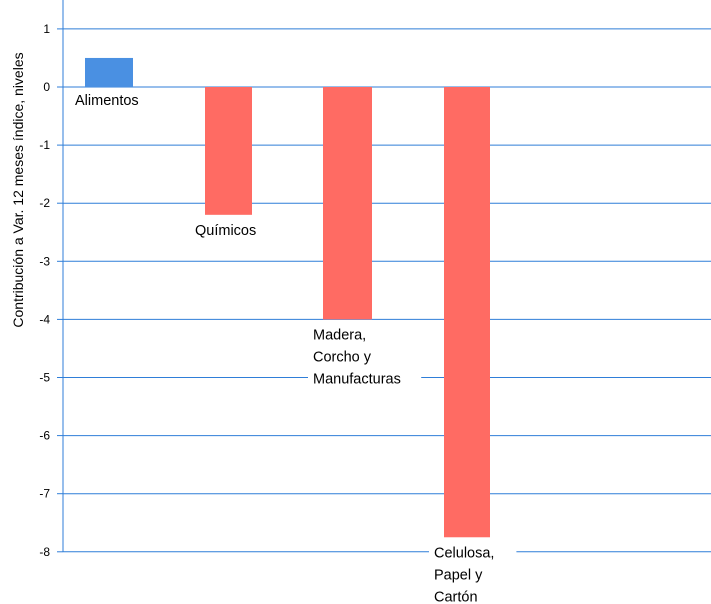 This screenshot has height=604, width=711. What do you see at coordinates (46, 29) in the screenshot?
I see `y-tick-label: 1` at bounding box center [46, 29].